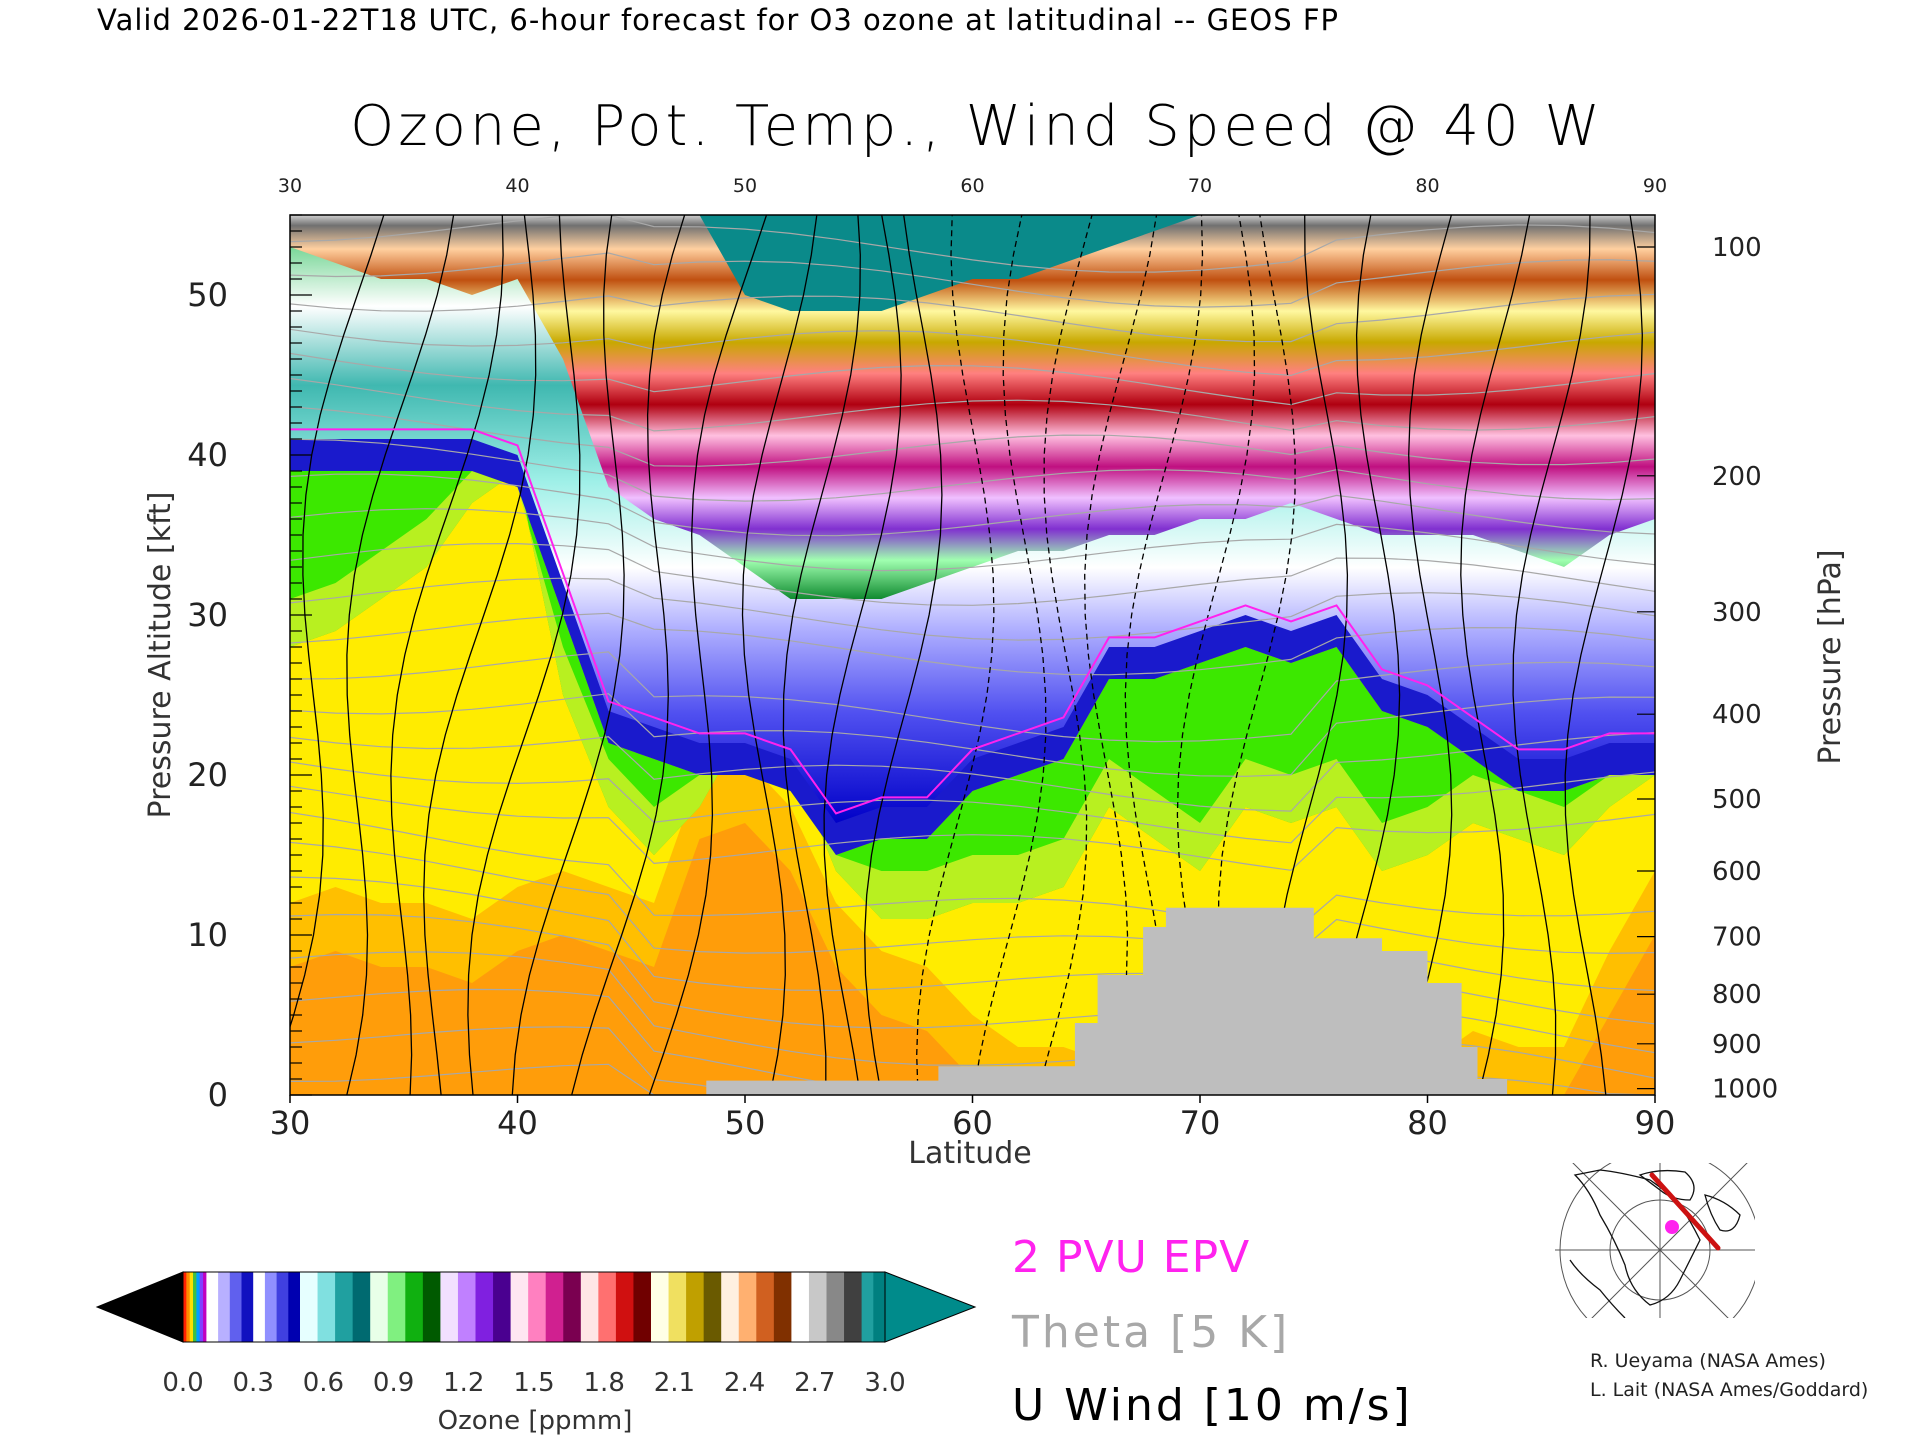 This screenshot has width=1920, height=1440. Describe the element at coordinates (744, 1383) in the screenshot. I see `colorbar-tick-label: 2.4` at that location.